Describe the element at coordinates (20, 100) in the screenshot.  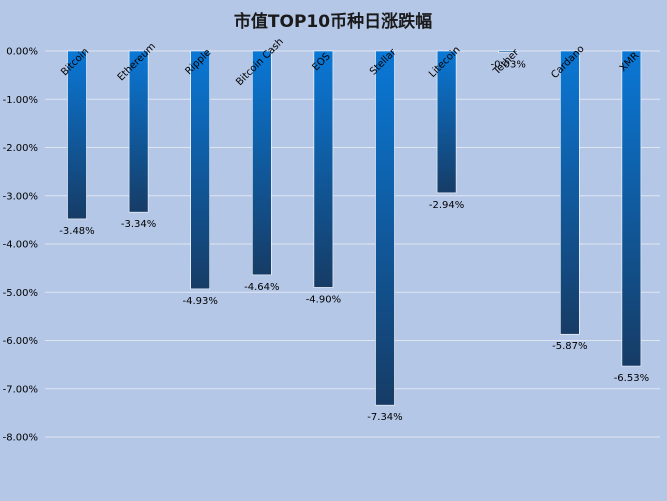
I see `y-tick-label: -1.00%` at that location.